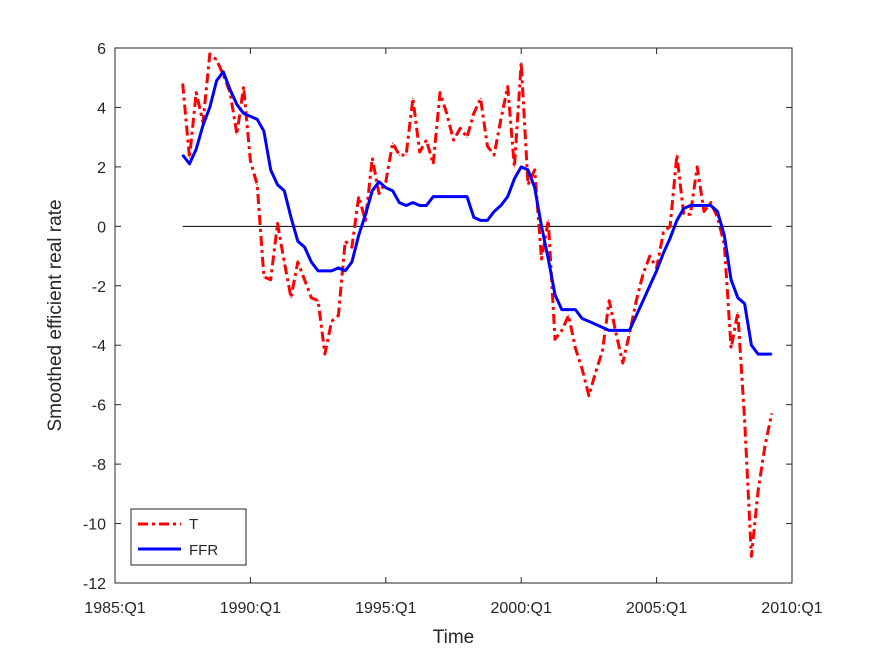  What do you see at coordinates (521, 608) in the screenshot?
I see `x-tick-label: 2000:Q1` at bounding box center [521, 608].